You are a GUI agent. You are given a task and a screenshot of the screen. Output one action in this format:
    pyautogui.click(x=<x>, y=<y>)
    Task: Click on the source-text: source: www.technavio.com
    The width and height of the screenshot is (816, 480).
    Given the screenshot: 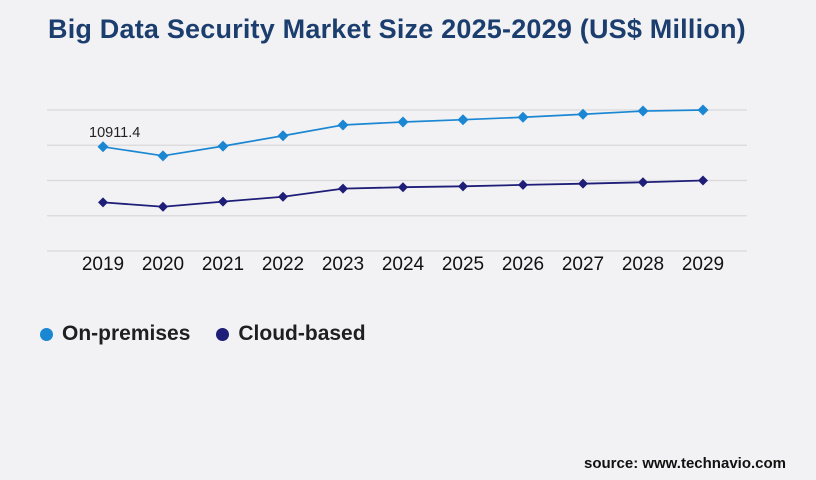 What is the action you would take?
    pyautogui.click(x=685, y=463)
    